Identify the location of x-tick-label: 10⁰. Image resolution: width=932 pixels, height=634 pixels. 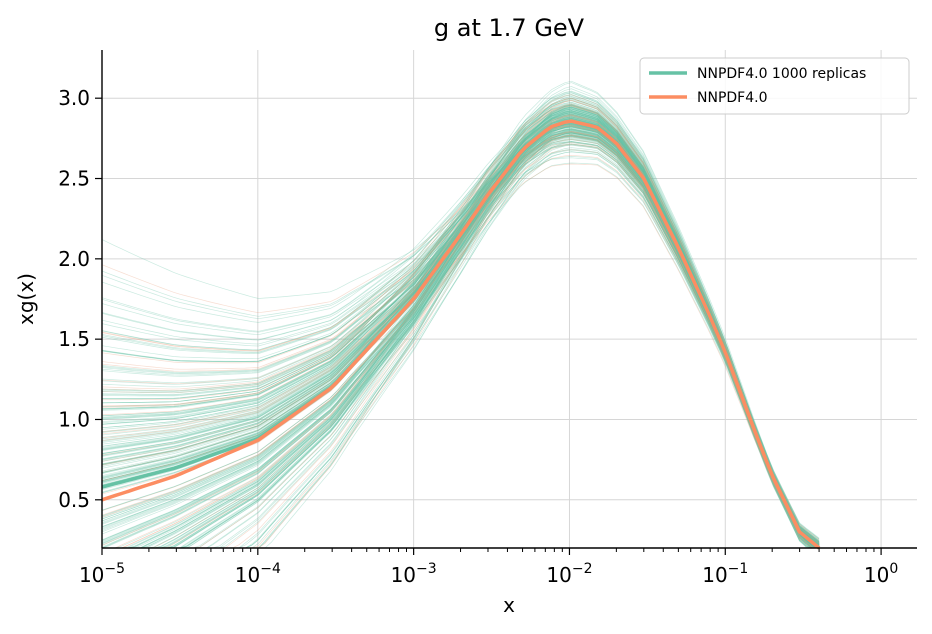
(881, 574).